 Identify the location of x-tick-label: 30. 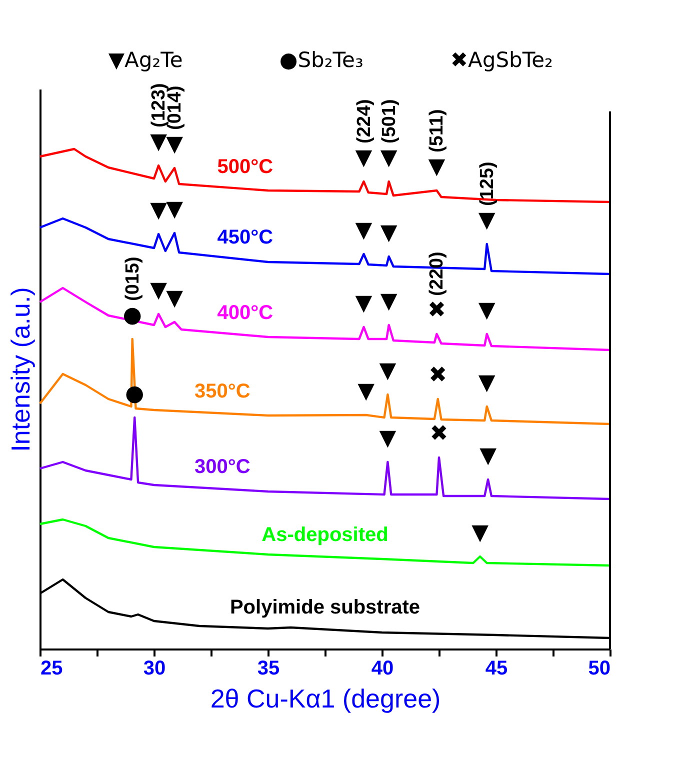
(154, 669).